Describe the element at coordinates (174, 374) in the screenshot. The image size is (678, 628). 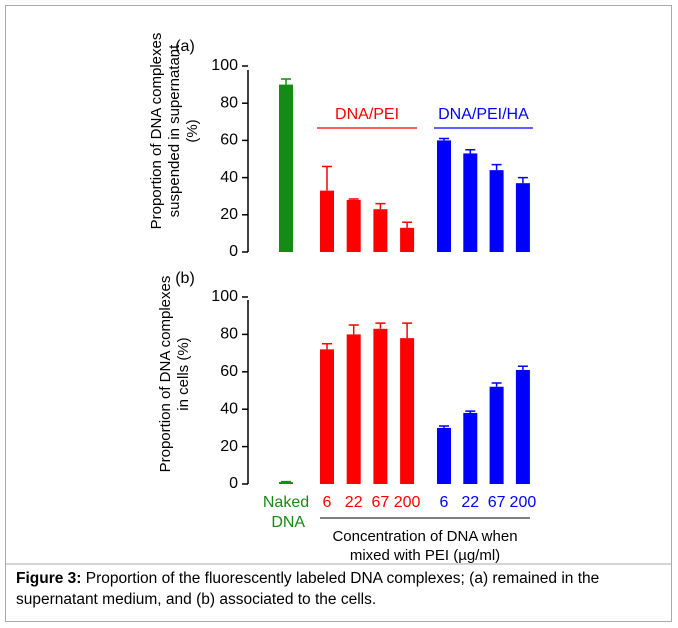
I see `y-axis-label: Proportion of DNA complexes in cells (%)` at that location.